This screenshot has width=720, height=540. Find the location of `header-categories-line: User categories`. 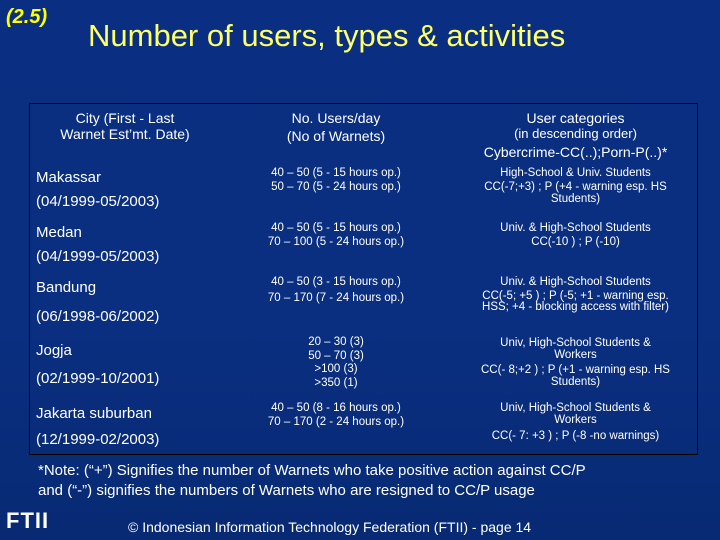

header-categories-line: User categories is located at coordinates (575, 118).